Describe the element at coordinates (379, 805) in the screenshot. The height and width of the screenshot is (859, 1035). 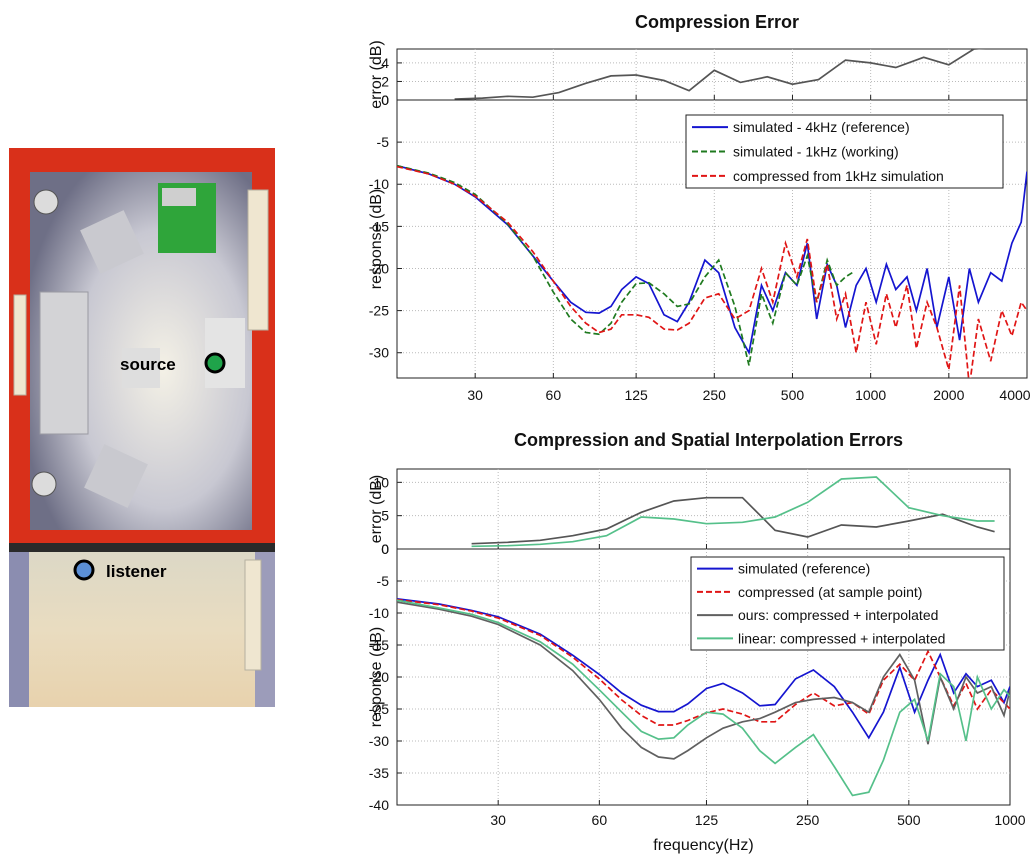
I see `response-ytick-label: -40` at that location.